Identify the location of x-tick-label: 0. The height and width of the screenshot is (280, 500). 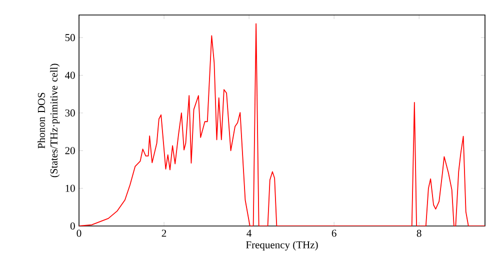
(79, 233).